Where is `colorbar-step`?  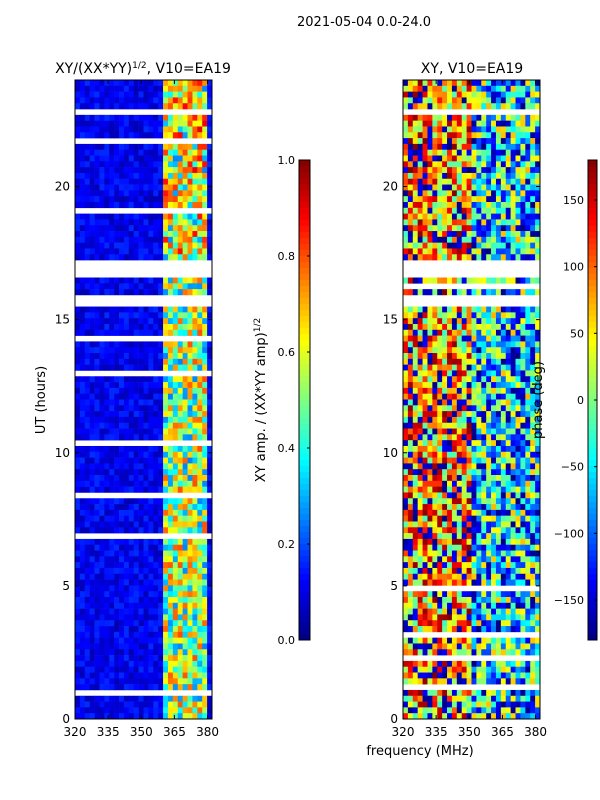 colorbar-step is located at coordinates (304, 223).